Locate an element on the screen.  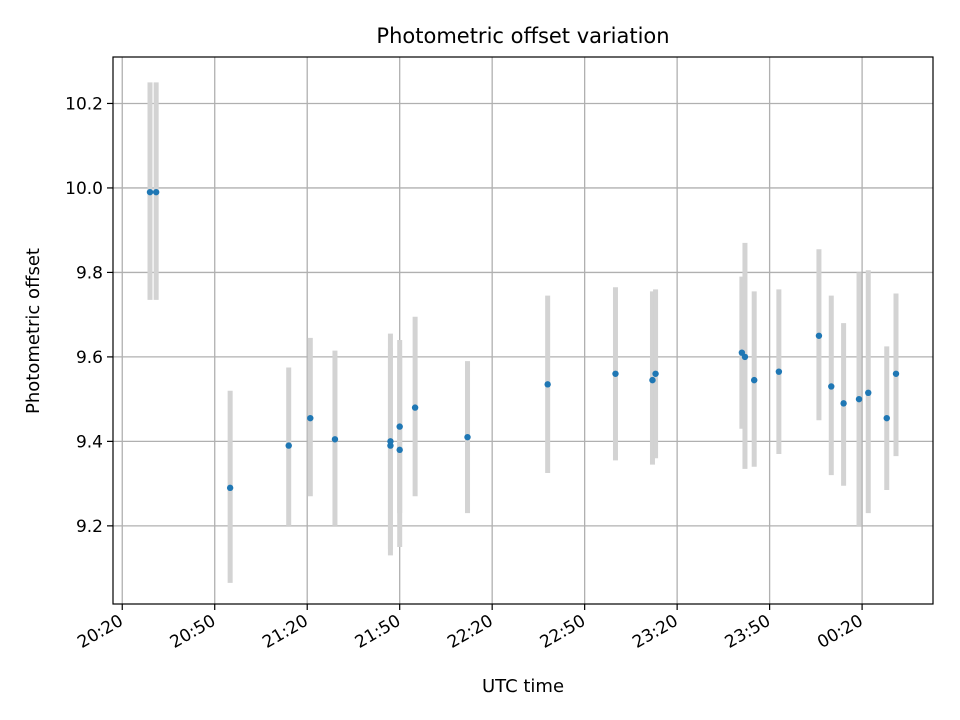
y-tick-label: 10.0 is located at coordinates (84, 189).